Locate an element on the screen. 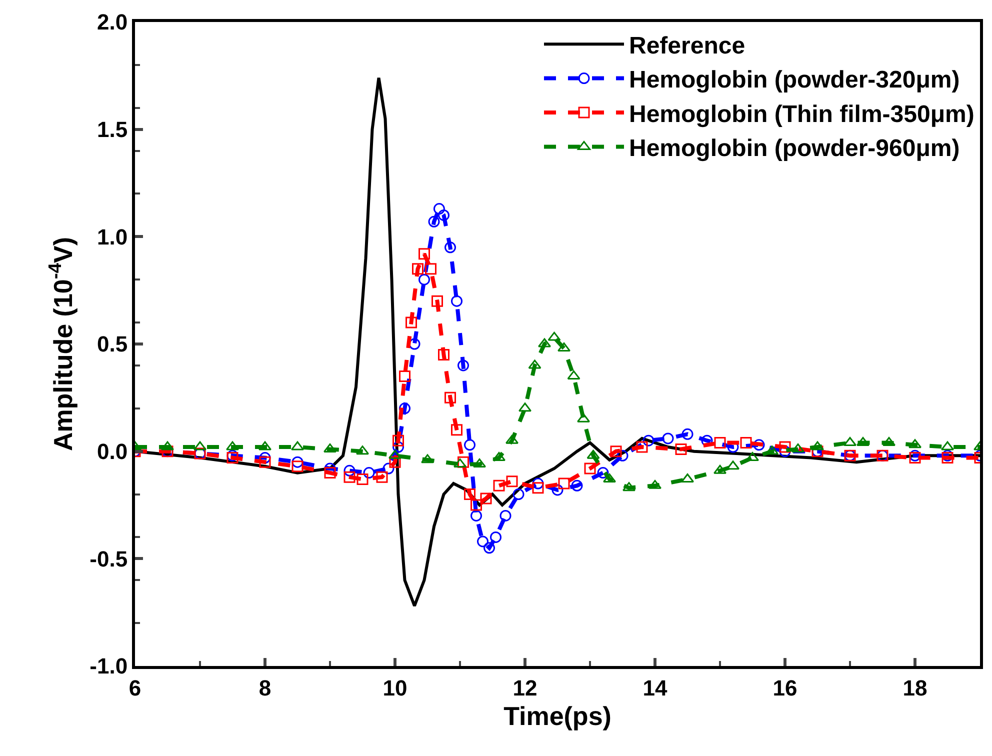  y-tick-label: -0.5 is located at coordinates (109, 559).